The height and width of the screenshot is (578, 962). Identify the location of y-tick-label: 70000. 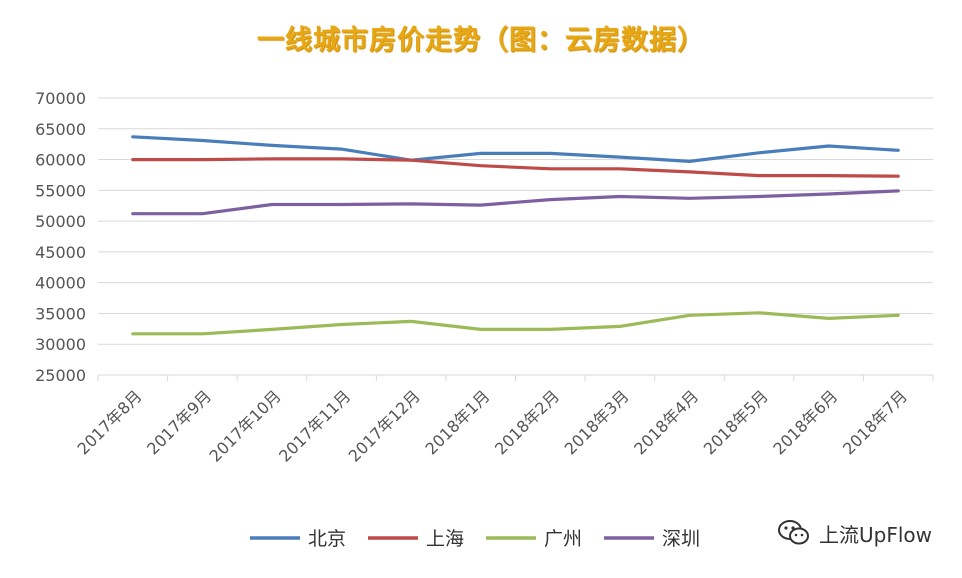
(60, 98).